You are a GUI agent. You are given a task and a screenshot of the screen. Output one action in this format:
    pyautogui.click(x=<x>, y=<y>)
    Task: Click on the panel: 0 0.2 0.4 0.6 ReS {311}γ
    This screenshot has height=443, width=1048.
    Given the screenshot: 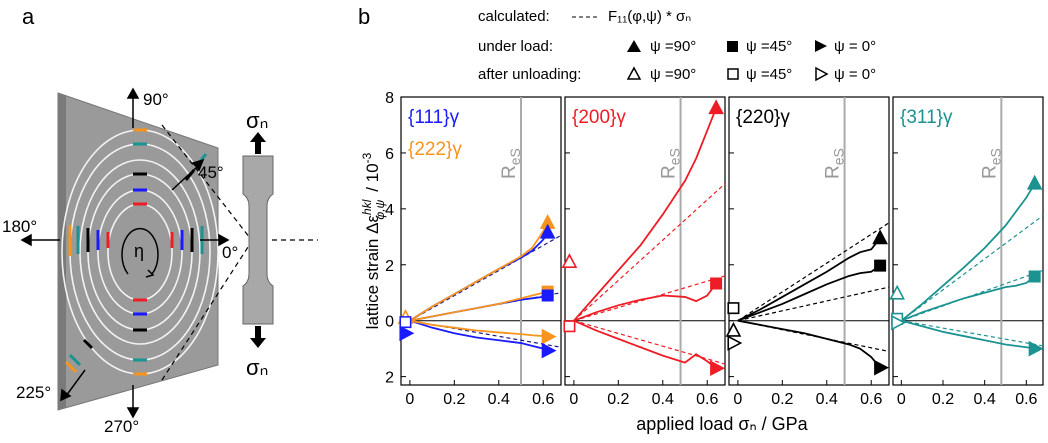 What is the action you would take?
    pyautogui.click(x=966, y=252)
    